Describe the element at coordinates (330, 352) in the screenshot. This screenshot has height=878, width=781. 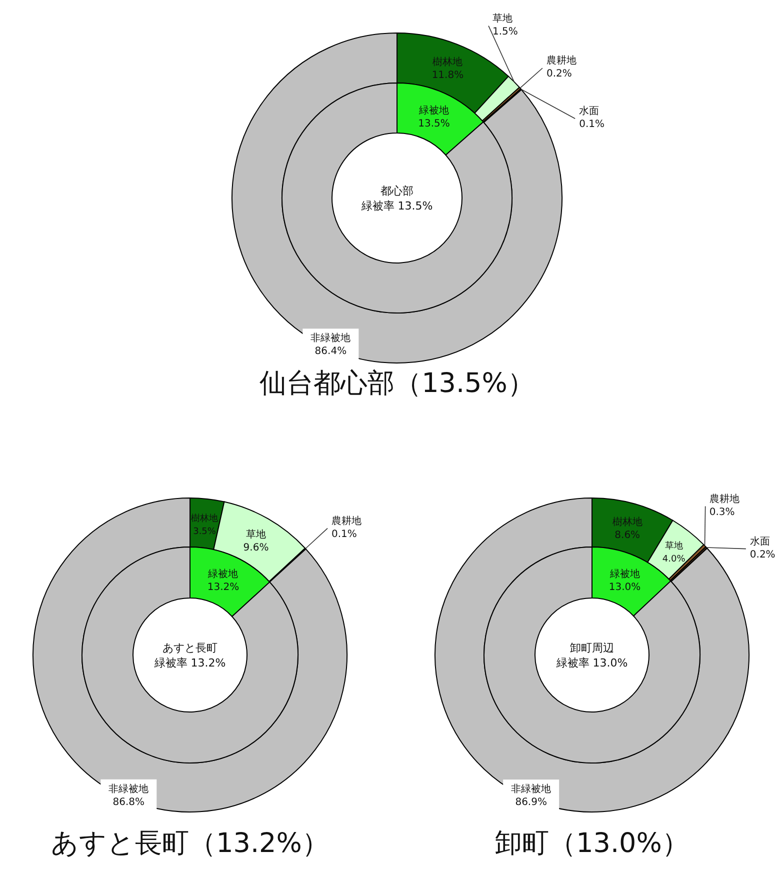
I see `data-label: 86.4%` at that location.